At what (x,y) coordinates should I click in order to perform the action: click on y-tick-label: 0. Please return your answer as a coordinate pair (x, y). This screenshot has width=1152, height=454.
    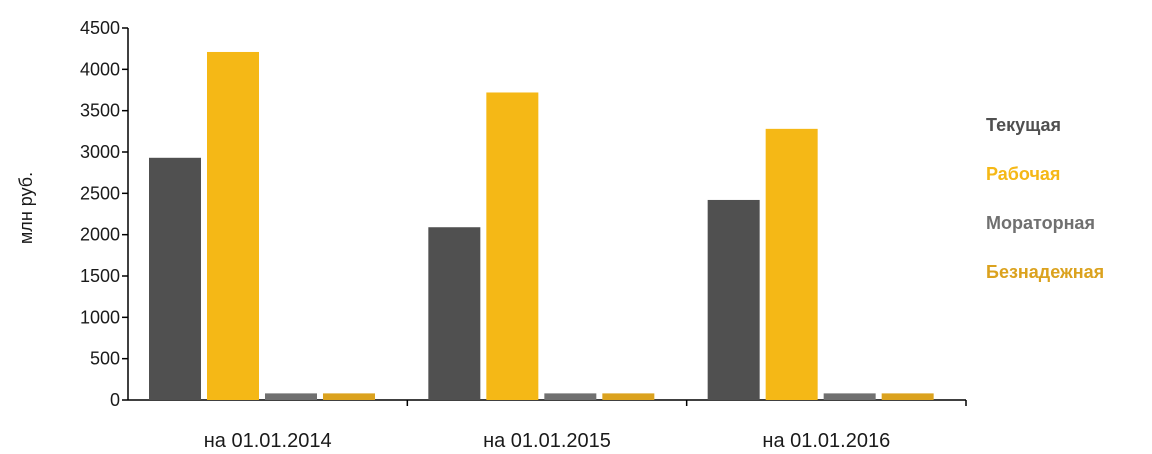
    Looking at the image, I should click on (115, 400).